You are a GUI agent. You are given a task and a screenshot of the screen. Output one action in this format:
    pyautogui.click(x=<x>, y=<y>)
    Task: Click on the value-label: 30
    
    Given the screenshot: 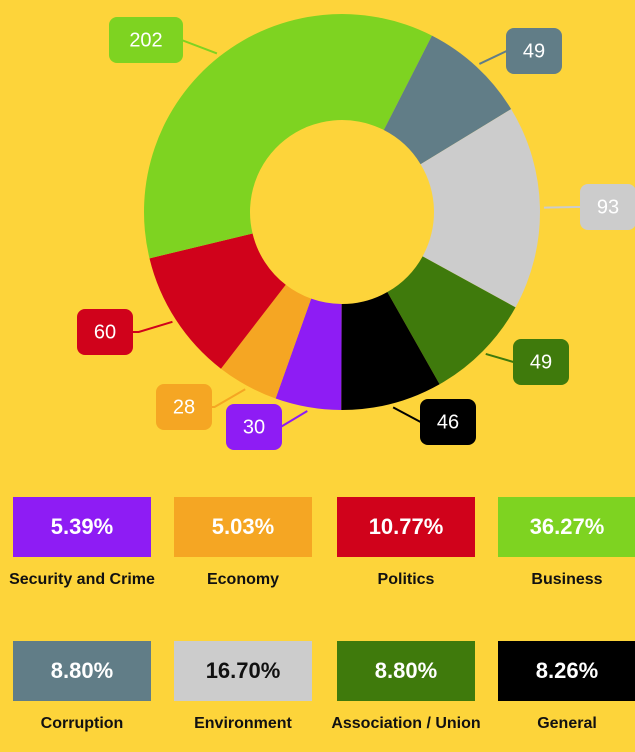 What is the action you would take?
    pyautogui.click(x=254, y=427)
    